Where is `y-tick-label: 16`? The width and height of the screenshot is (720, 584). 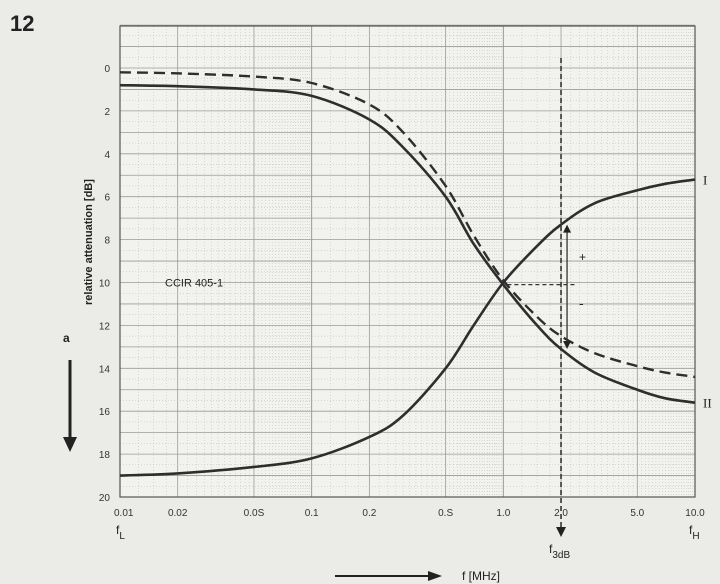 y-tick-label: 16 is located at coordinates (105, 412).